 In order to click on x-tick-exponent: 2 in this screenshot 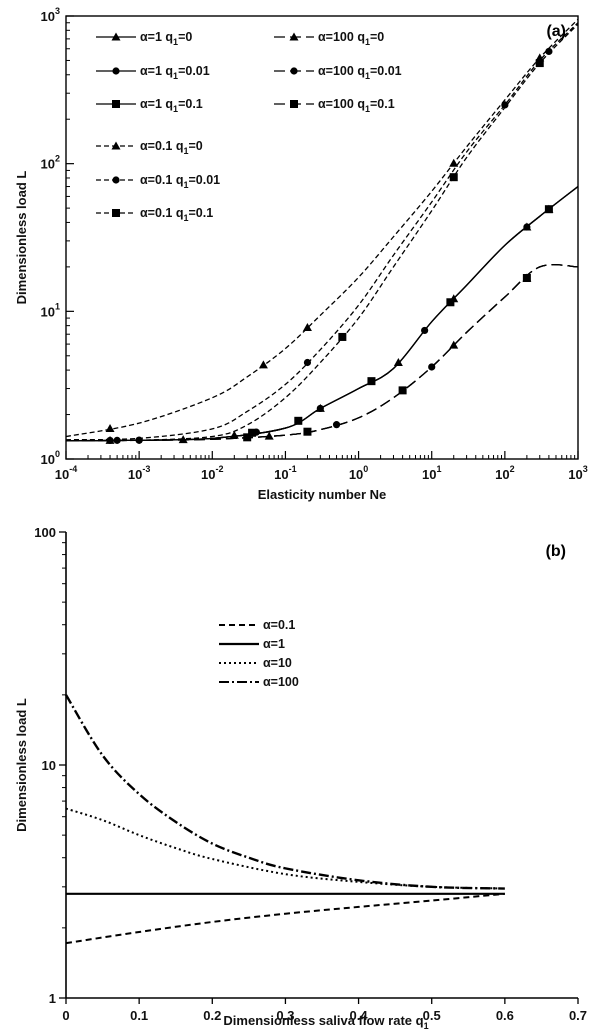, I will do `click(512, 469)`.